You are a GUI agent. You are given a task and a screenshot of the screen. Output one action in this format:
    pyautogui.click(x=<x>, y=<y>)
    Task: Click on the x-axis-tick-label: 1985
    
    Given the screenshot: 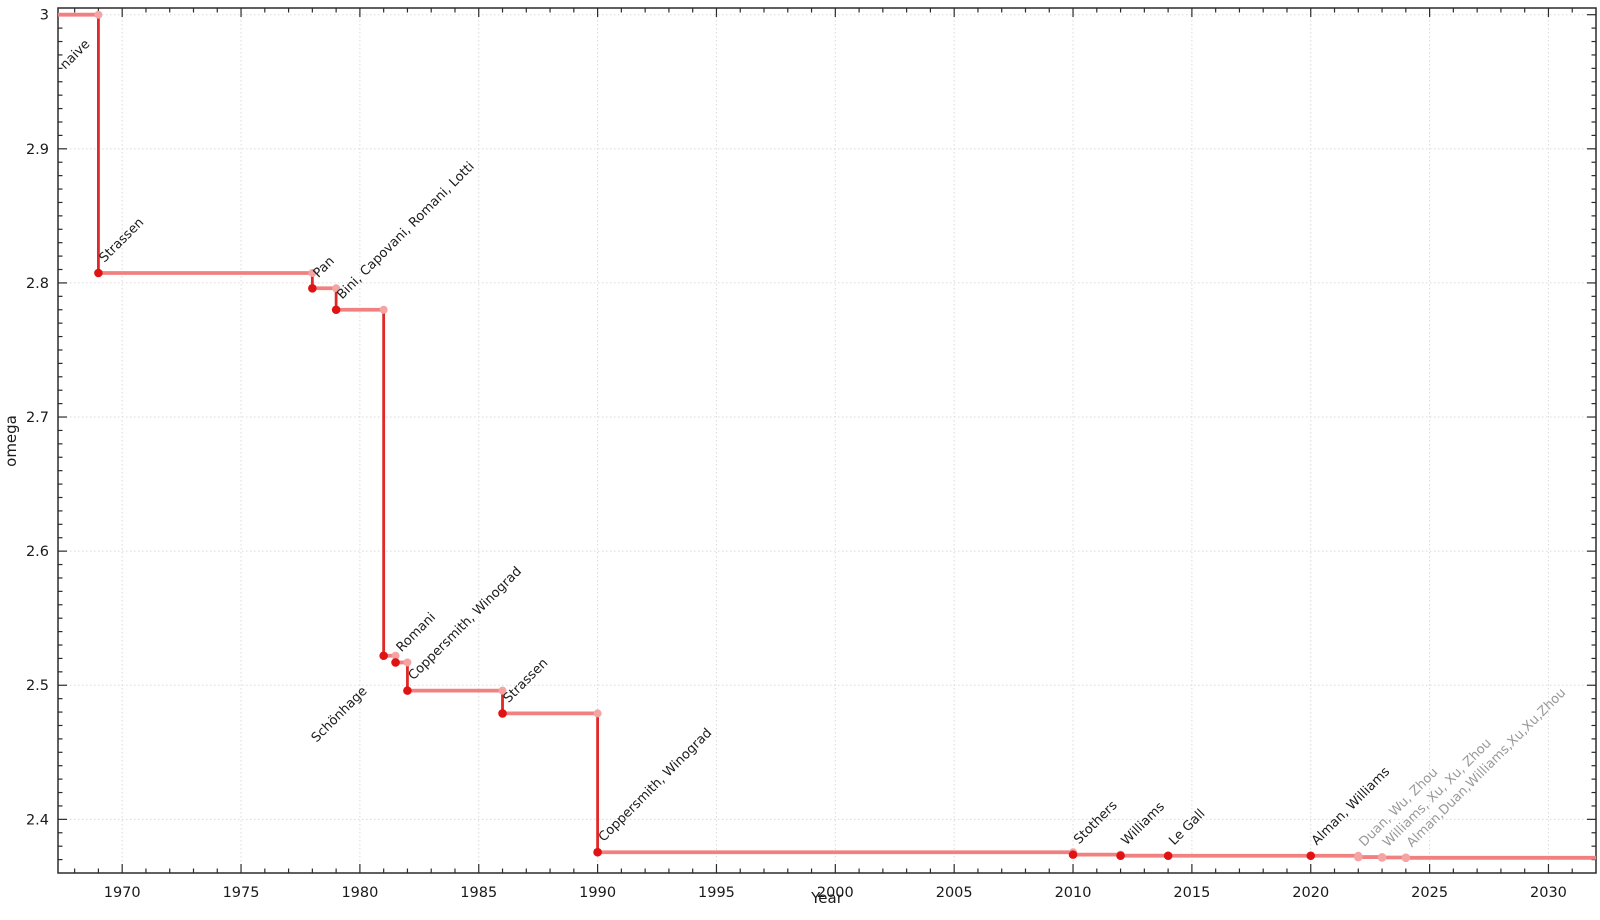 What is the action you would take?
    pyautogui.click(x=478, y=893)
    